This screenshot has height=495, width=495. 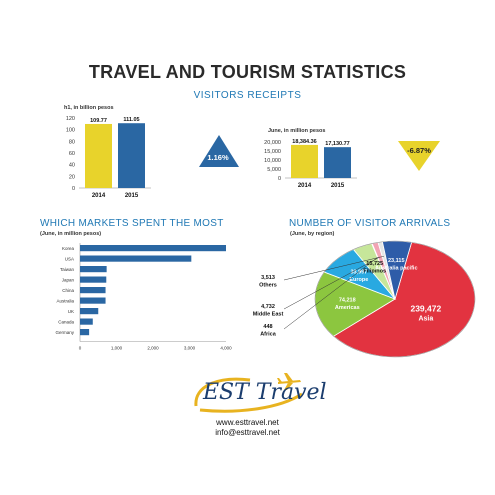 I want to click on markets-unit-label: (June, in million pesos), so click(x=71, y=234).